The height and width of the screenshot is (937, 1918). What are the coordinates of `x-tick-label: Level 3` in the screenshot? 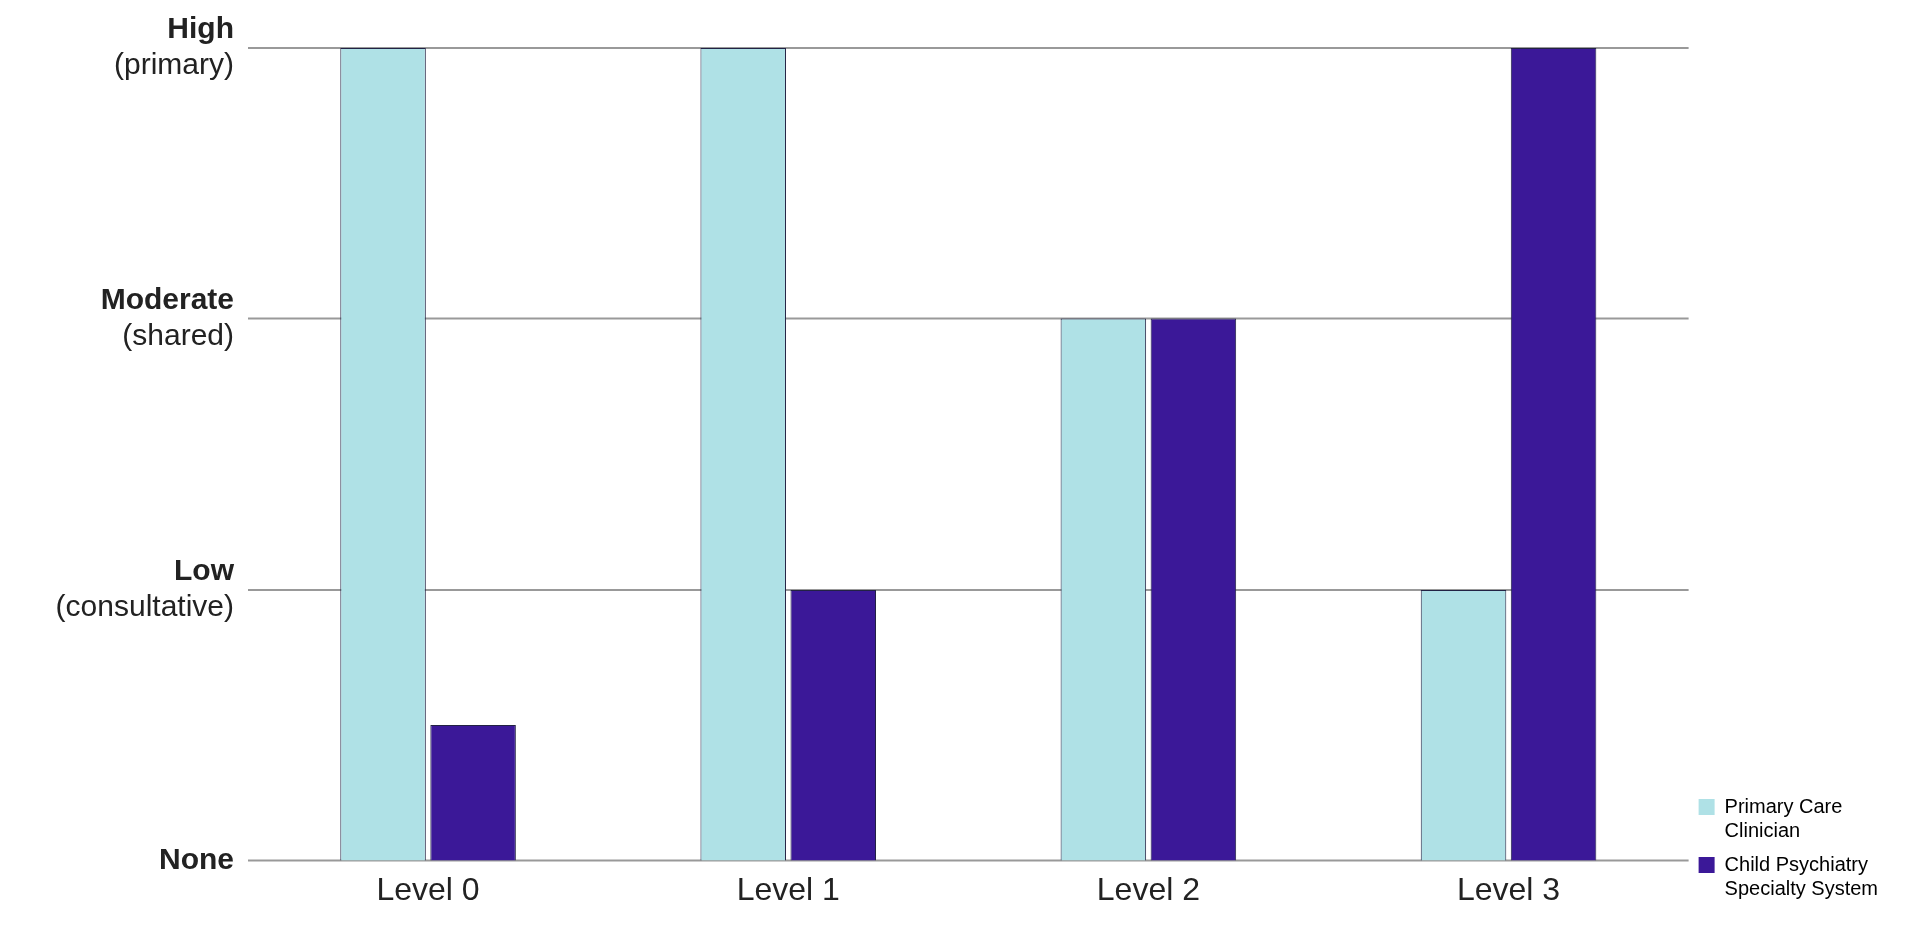 It's located at (1508, 888).